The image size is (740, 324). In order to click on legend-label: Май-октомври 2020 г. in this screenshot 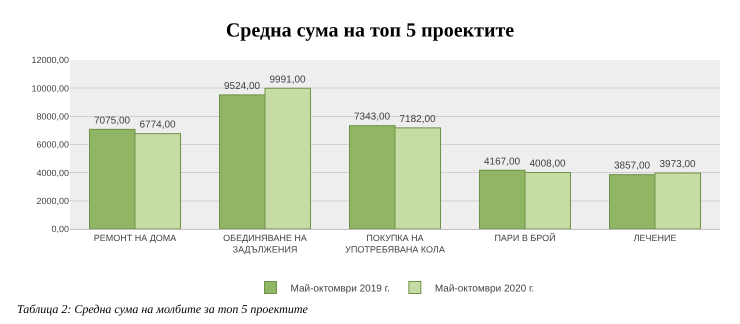, I will do `click(484, 288)`.